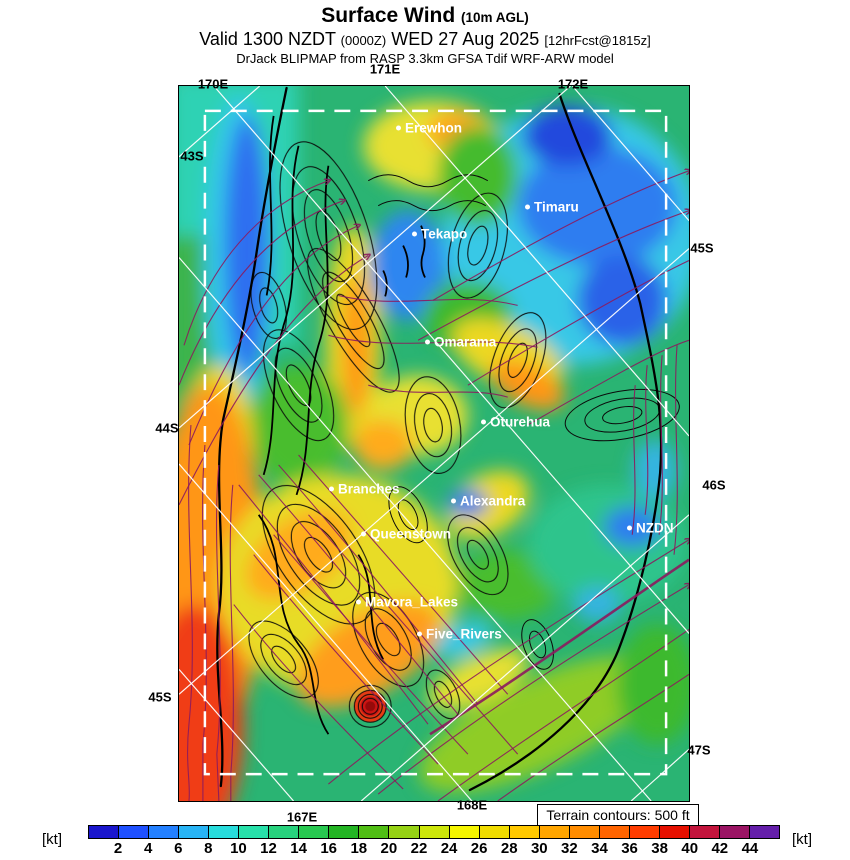 This screenshot has width=850, height=860. I want to click on colorbar-tick-14: 14, so click(298, 848).